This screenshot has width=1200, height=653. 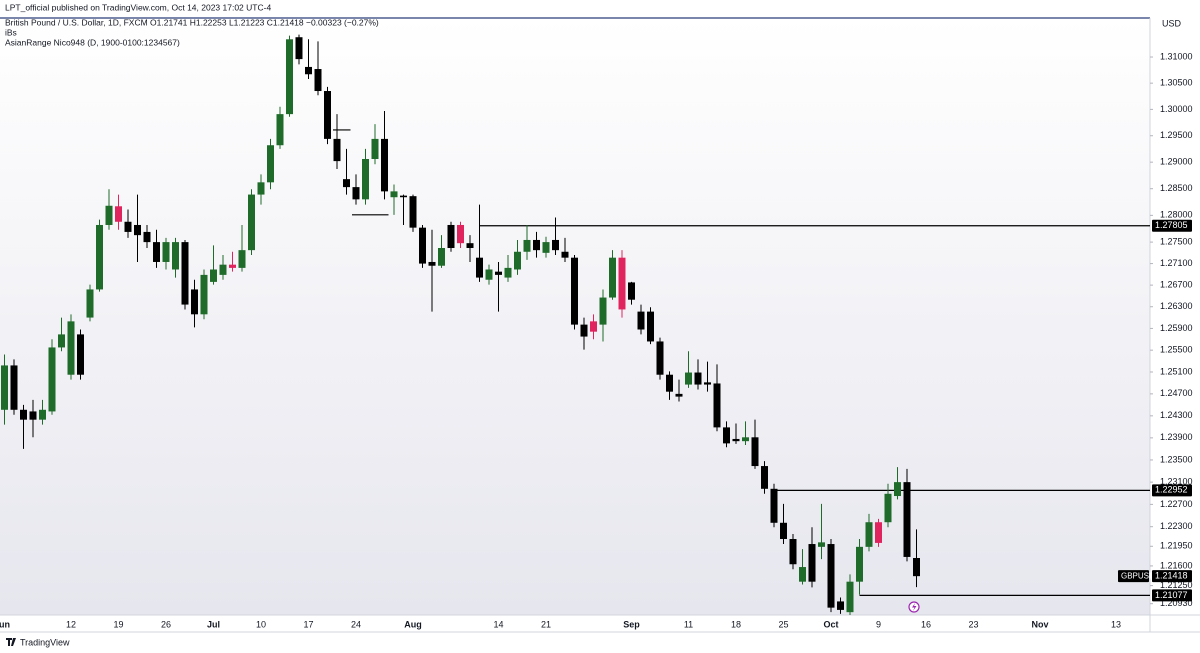 What do you see at coordinates (1171, 595) in the screenshot?
I see `level-tag-label: 1.21077` at bounding box center [1171, 595].